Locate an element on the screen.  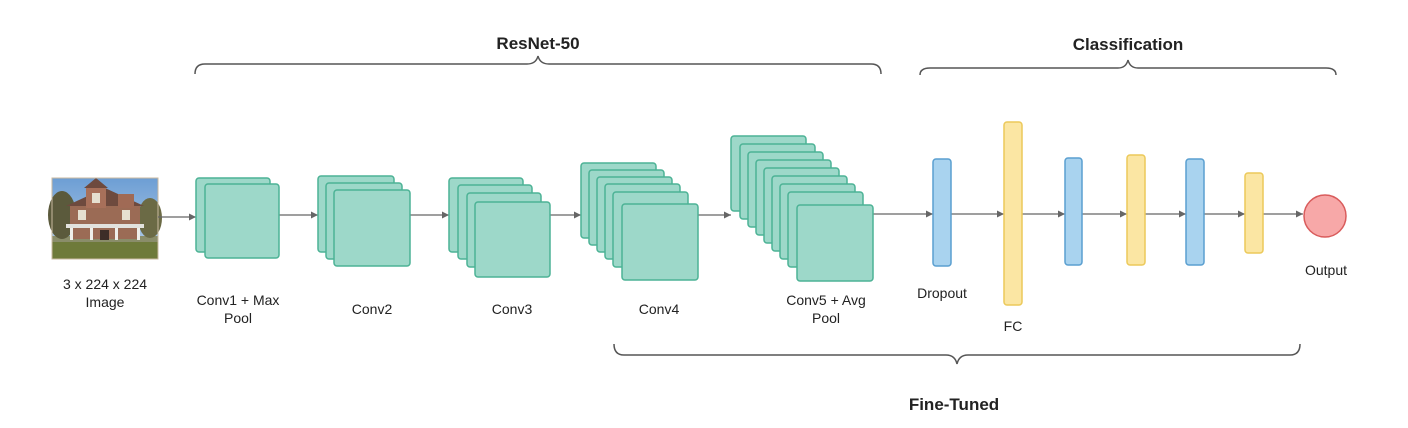
fc-label: FC is located at coordinates (1013, 326).